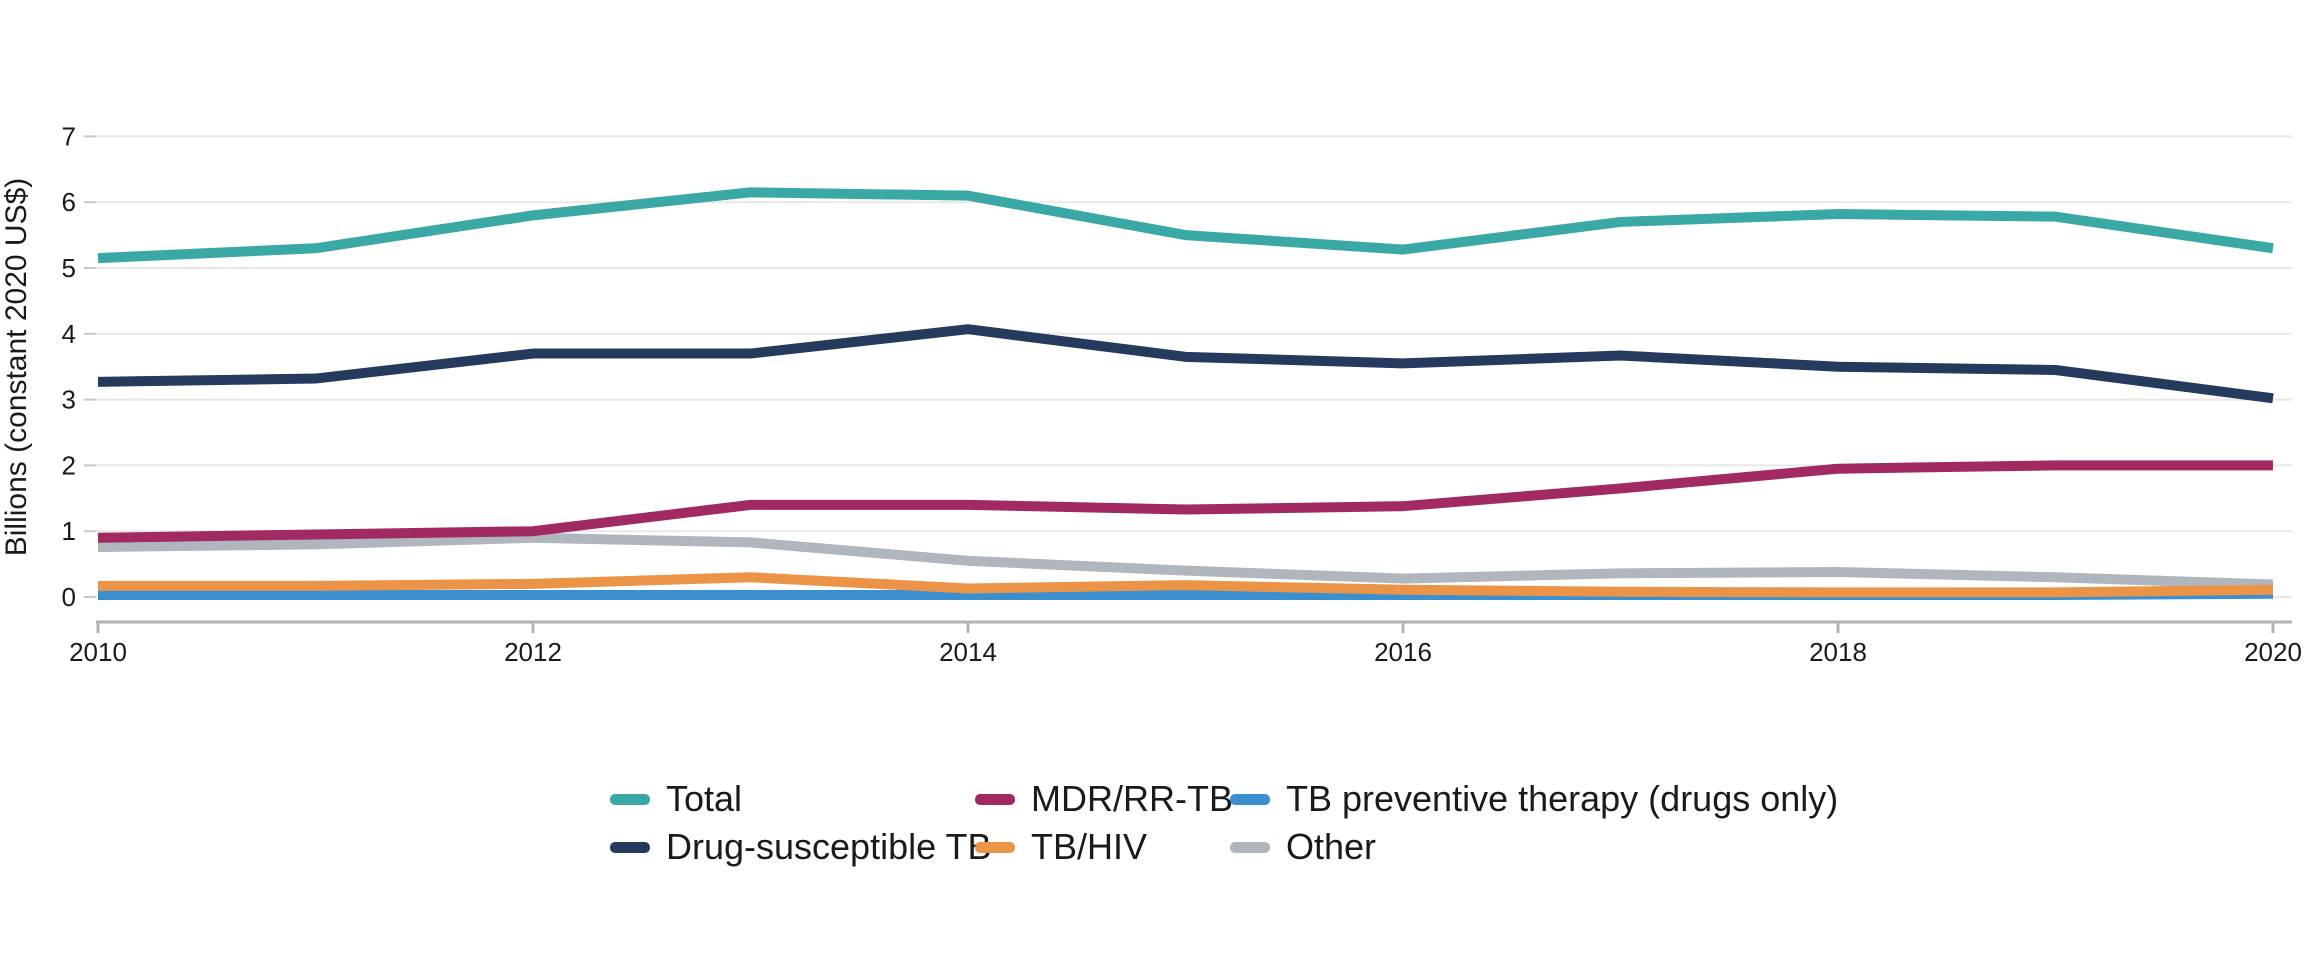 This screenshot has height=960, width=2304. What do you see at coordinates (1185, 561) in the screenshot?
I see `line-series-other` at bounding box center [1185, 561].